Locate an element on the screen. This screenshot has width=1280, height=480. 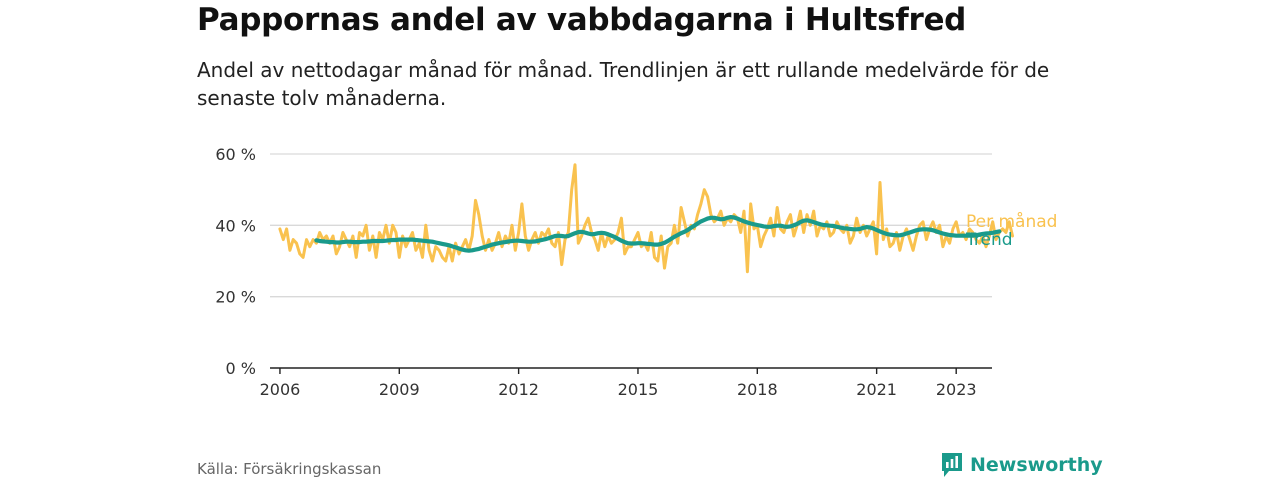
brand-logo: Newsworthy is located at coordinates (1021, 465).